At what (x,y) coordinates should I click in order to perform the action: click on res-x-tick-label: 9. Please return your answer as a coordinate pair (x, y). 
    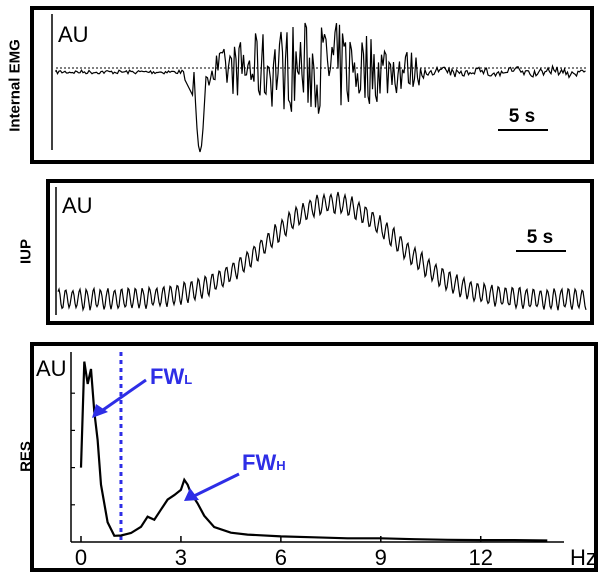
    Looking at the image, I should click on (381, 556).